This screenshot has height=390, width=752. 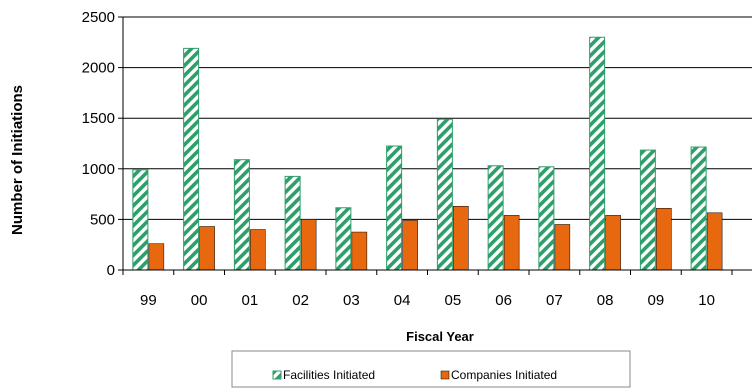 I want to click on y-tick-label: 1500, so click(x=98, y=118).